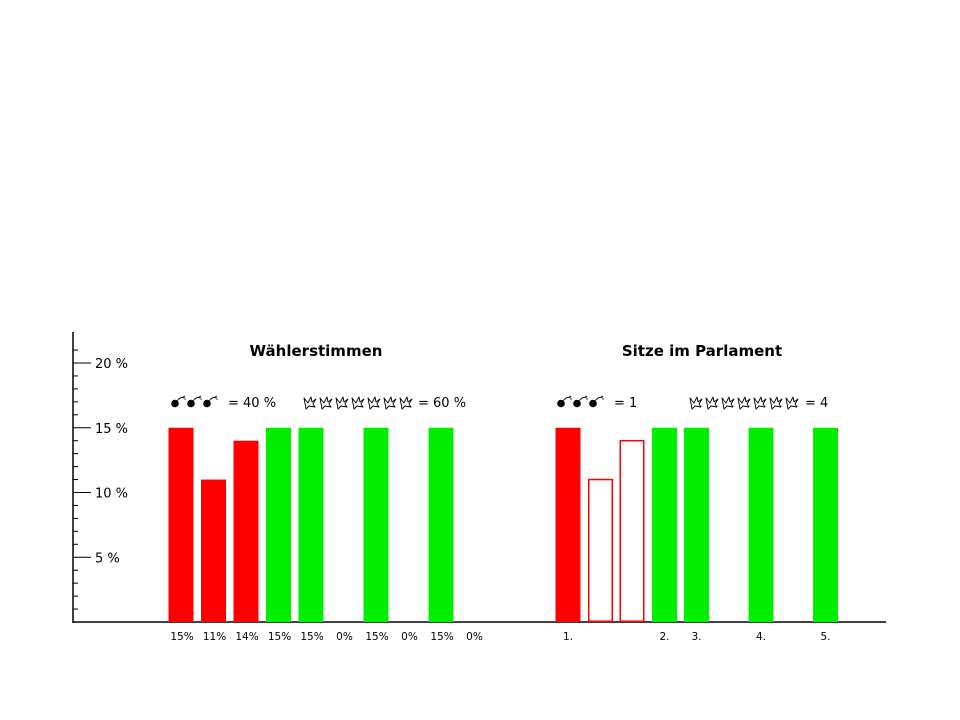  What do you see at coordinates (568, 637) in the screenshot?
I see `category-label: 1.` at bounding box center [568, 637].